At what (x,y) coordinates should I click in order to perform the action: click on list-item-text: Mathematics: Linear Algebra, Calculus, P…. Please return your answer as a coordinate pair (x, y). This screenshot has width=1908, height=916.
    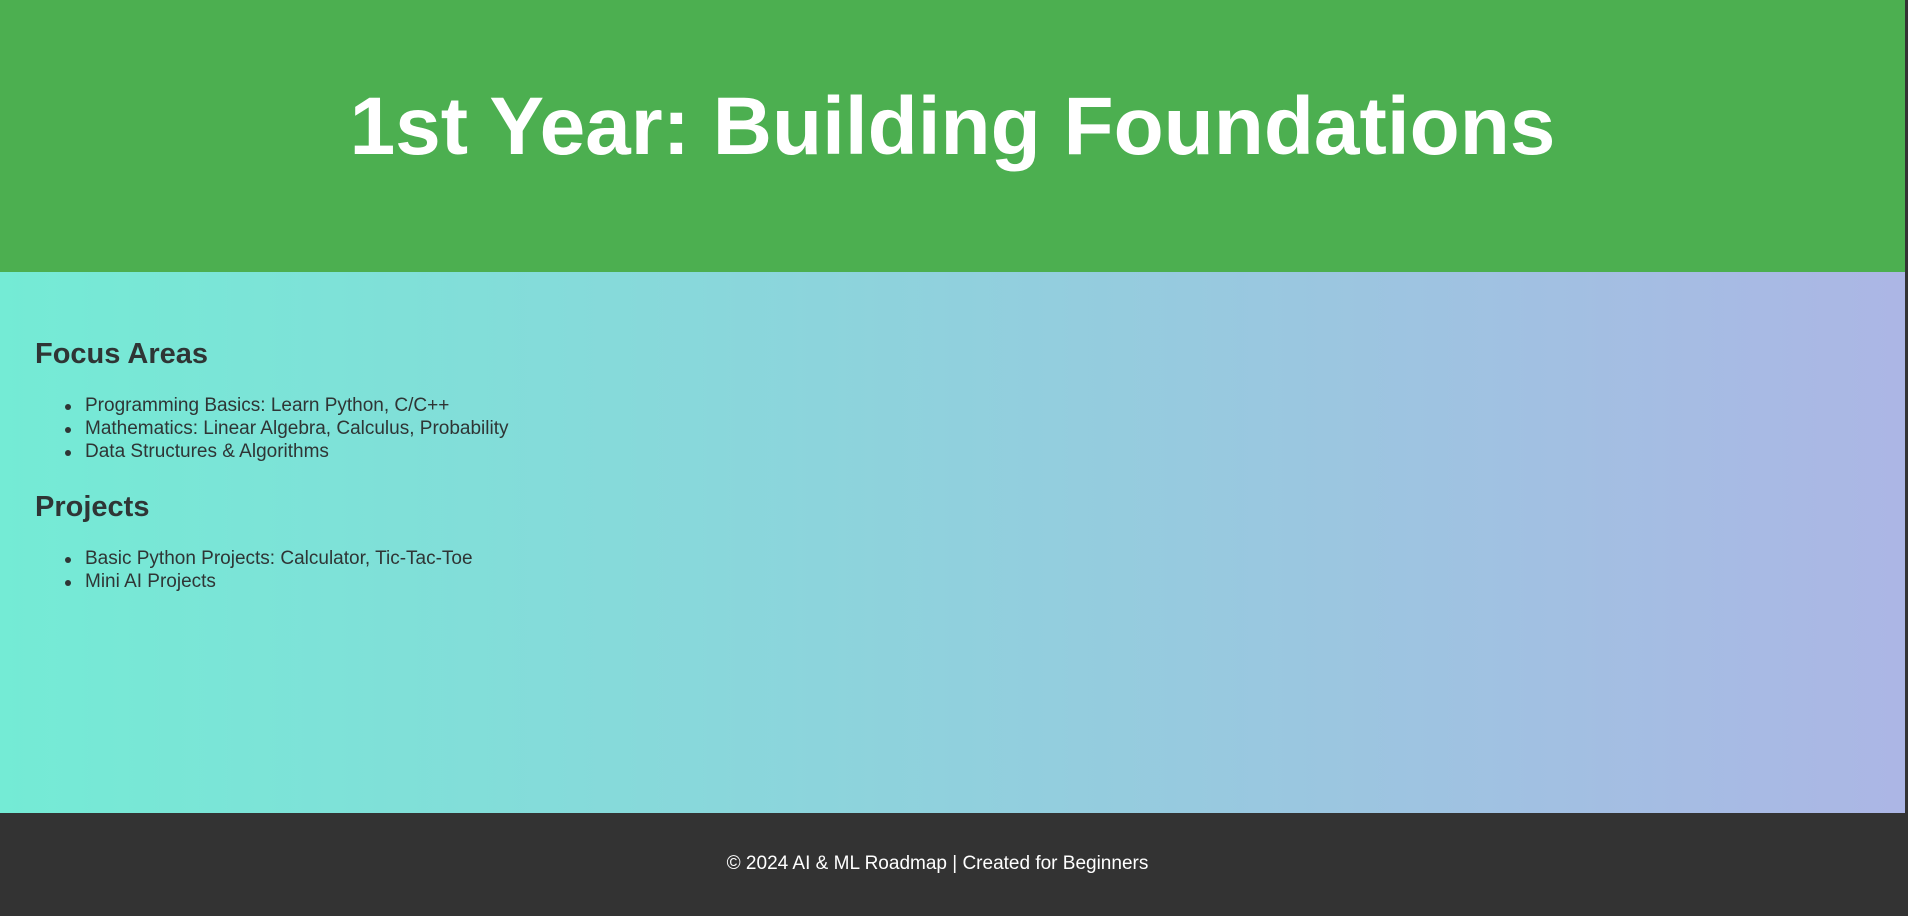
    Looking at the image, I should click on (297, 428).